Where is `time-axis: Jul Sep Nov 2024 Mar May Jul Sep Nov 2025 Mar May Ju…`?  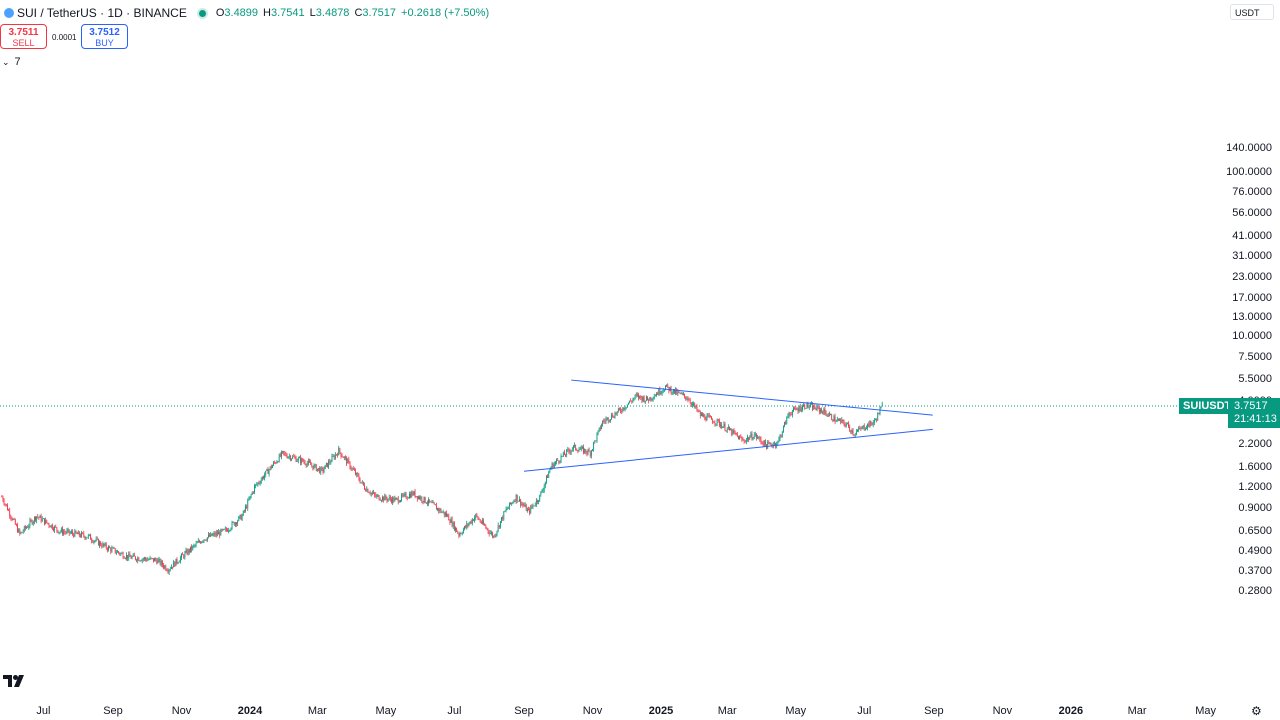 time-axis: Jul Sep Nov 2024 Mar May Jul Sep Nov 2025 Mar May Ju… is located at coordinates (614, 710).